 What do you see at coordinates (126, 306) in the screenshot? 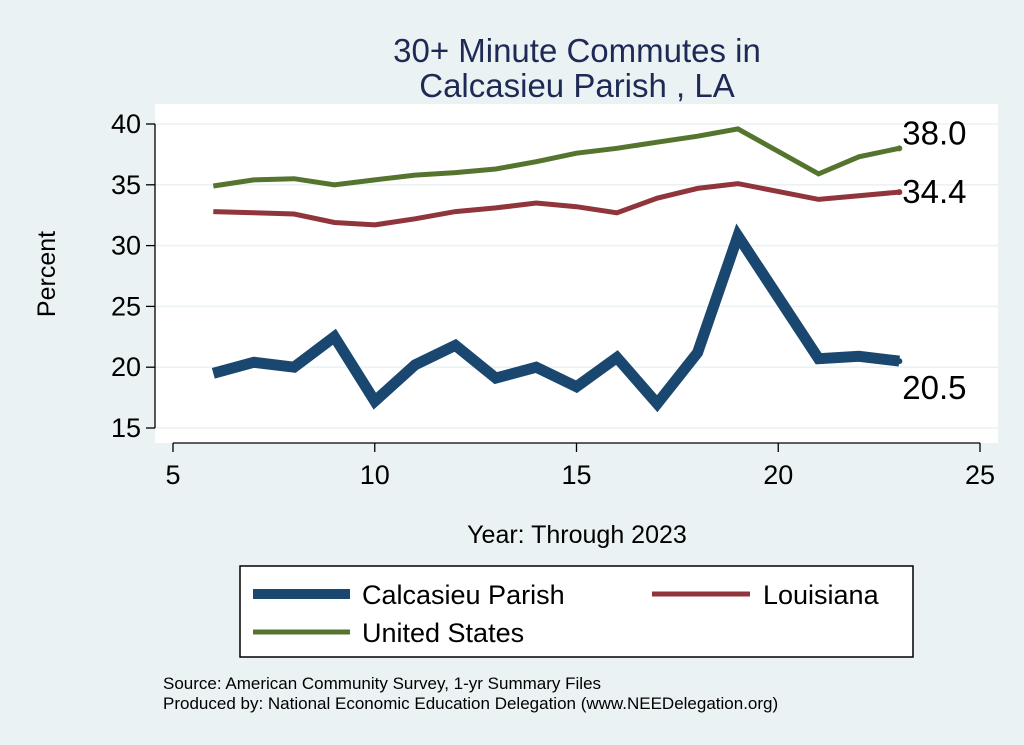
I see `y-tick-label-25: 25` at bounding box center [126, 306].